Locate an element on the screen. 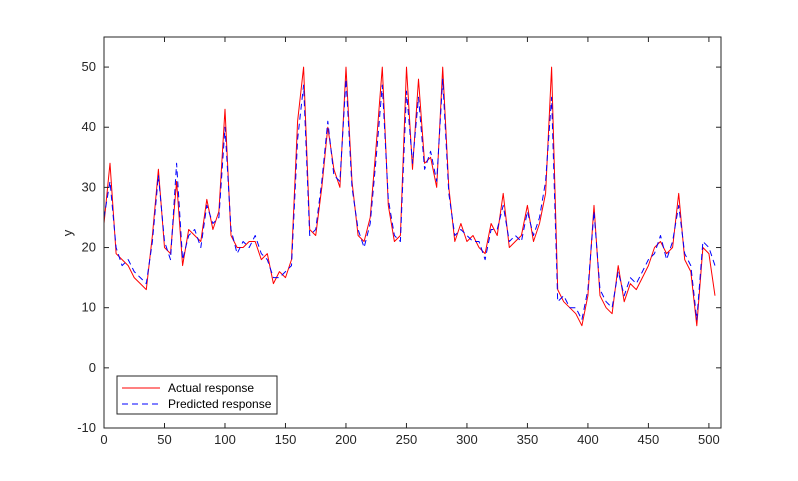  x-tick-label: 300 is located at coordinates (467, 439).